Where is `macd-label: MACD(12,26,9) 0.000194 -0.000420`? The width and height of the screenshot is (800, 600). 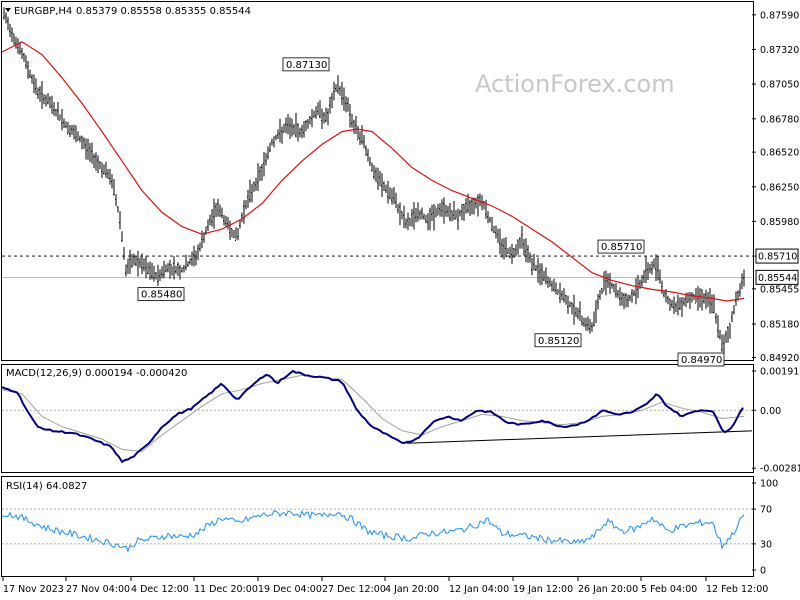 macd-label: MACD(12,26,9) 0.000194 -0.000420 is located at coordinates (96, 373).